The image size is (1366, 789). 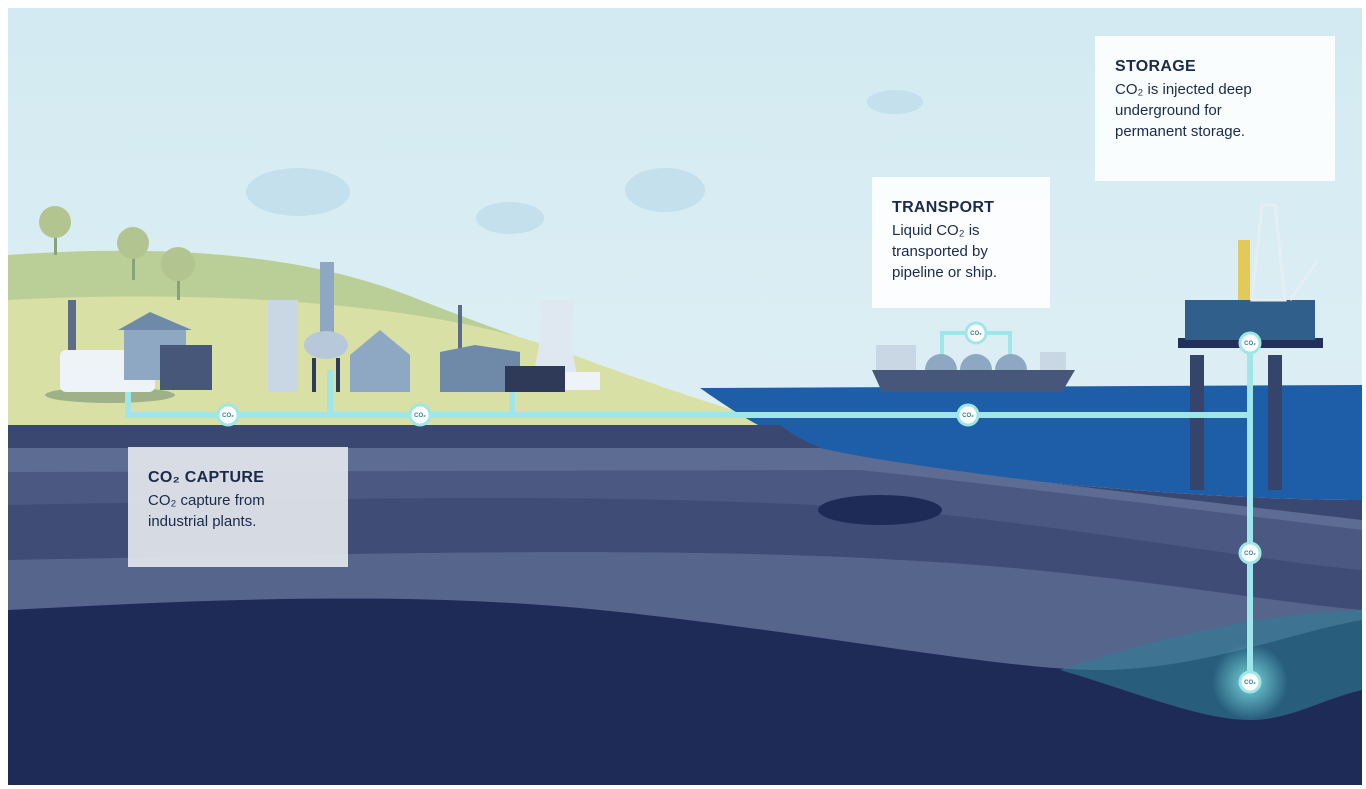 I want to click on panel-line: underground for, so click(x=1168, y=110).